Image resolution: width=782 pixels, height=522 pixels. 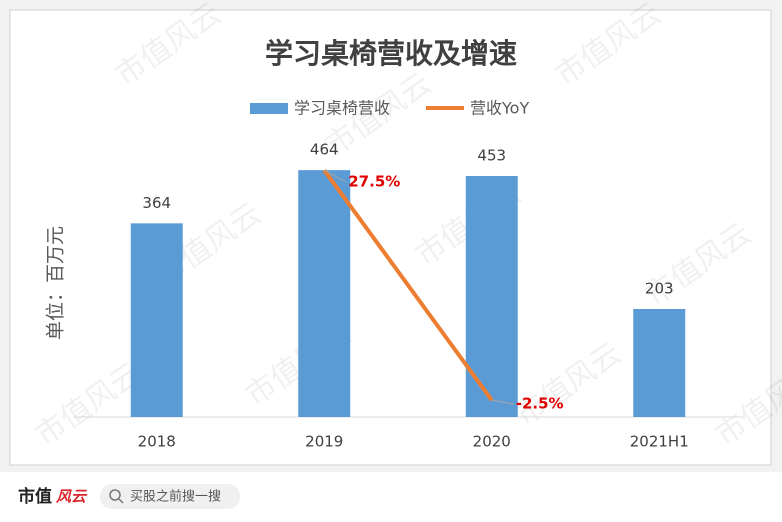 I want to click on search-icon, so click(x=115, y=495).